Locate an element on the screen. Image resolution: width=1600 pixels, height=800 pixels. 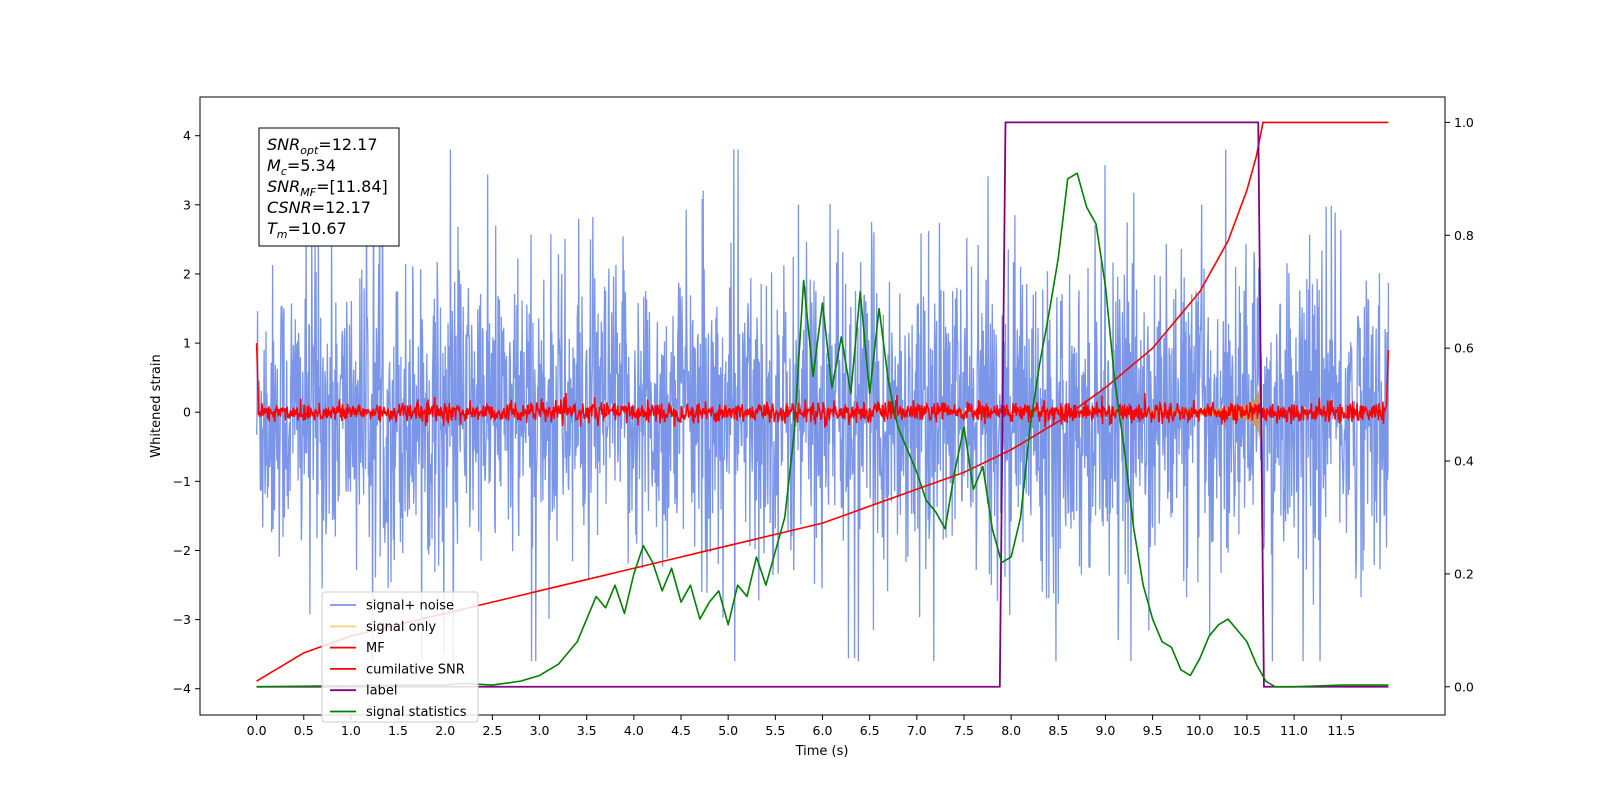
y2-tick-label: 0.8 is located at coordinates (1464, 235).